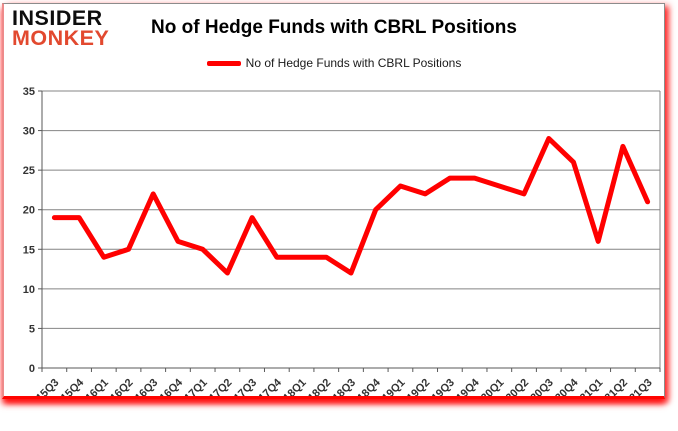  I want to click on y-tick-label: 30, so click(29, 132).